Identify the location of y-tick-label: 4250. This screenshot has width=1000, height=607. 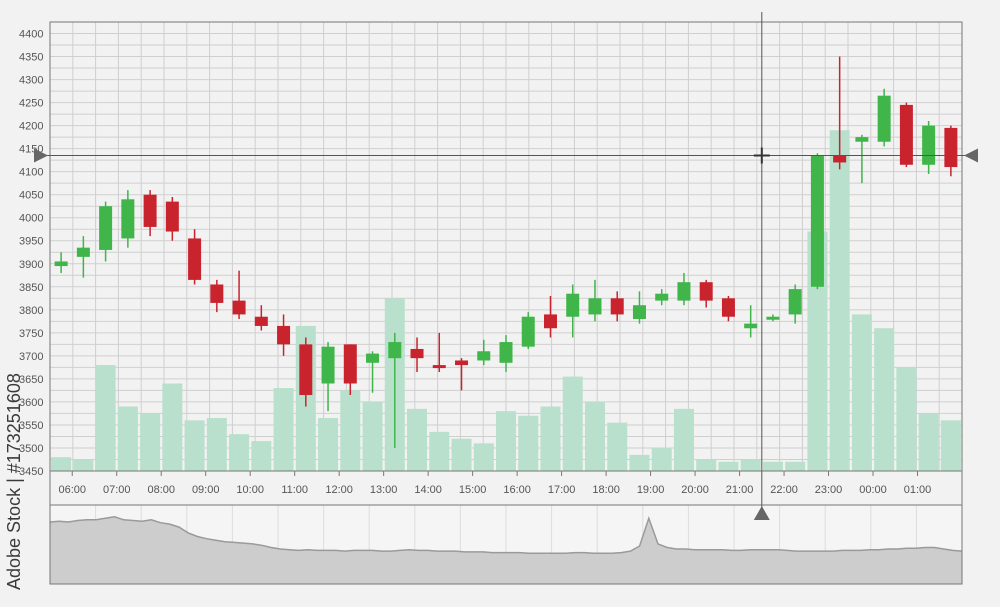
(31, 104).